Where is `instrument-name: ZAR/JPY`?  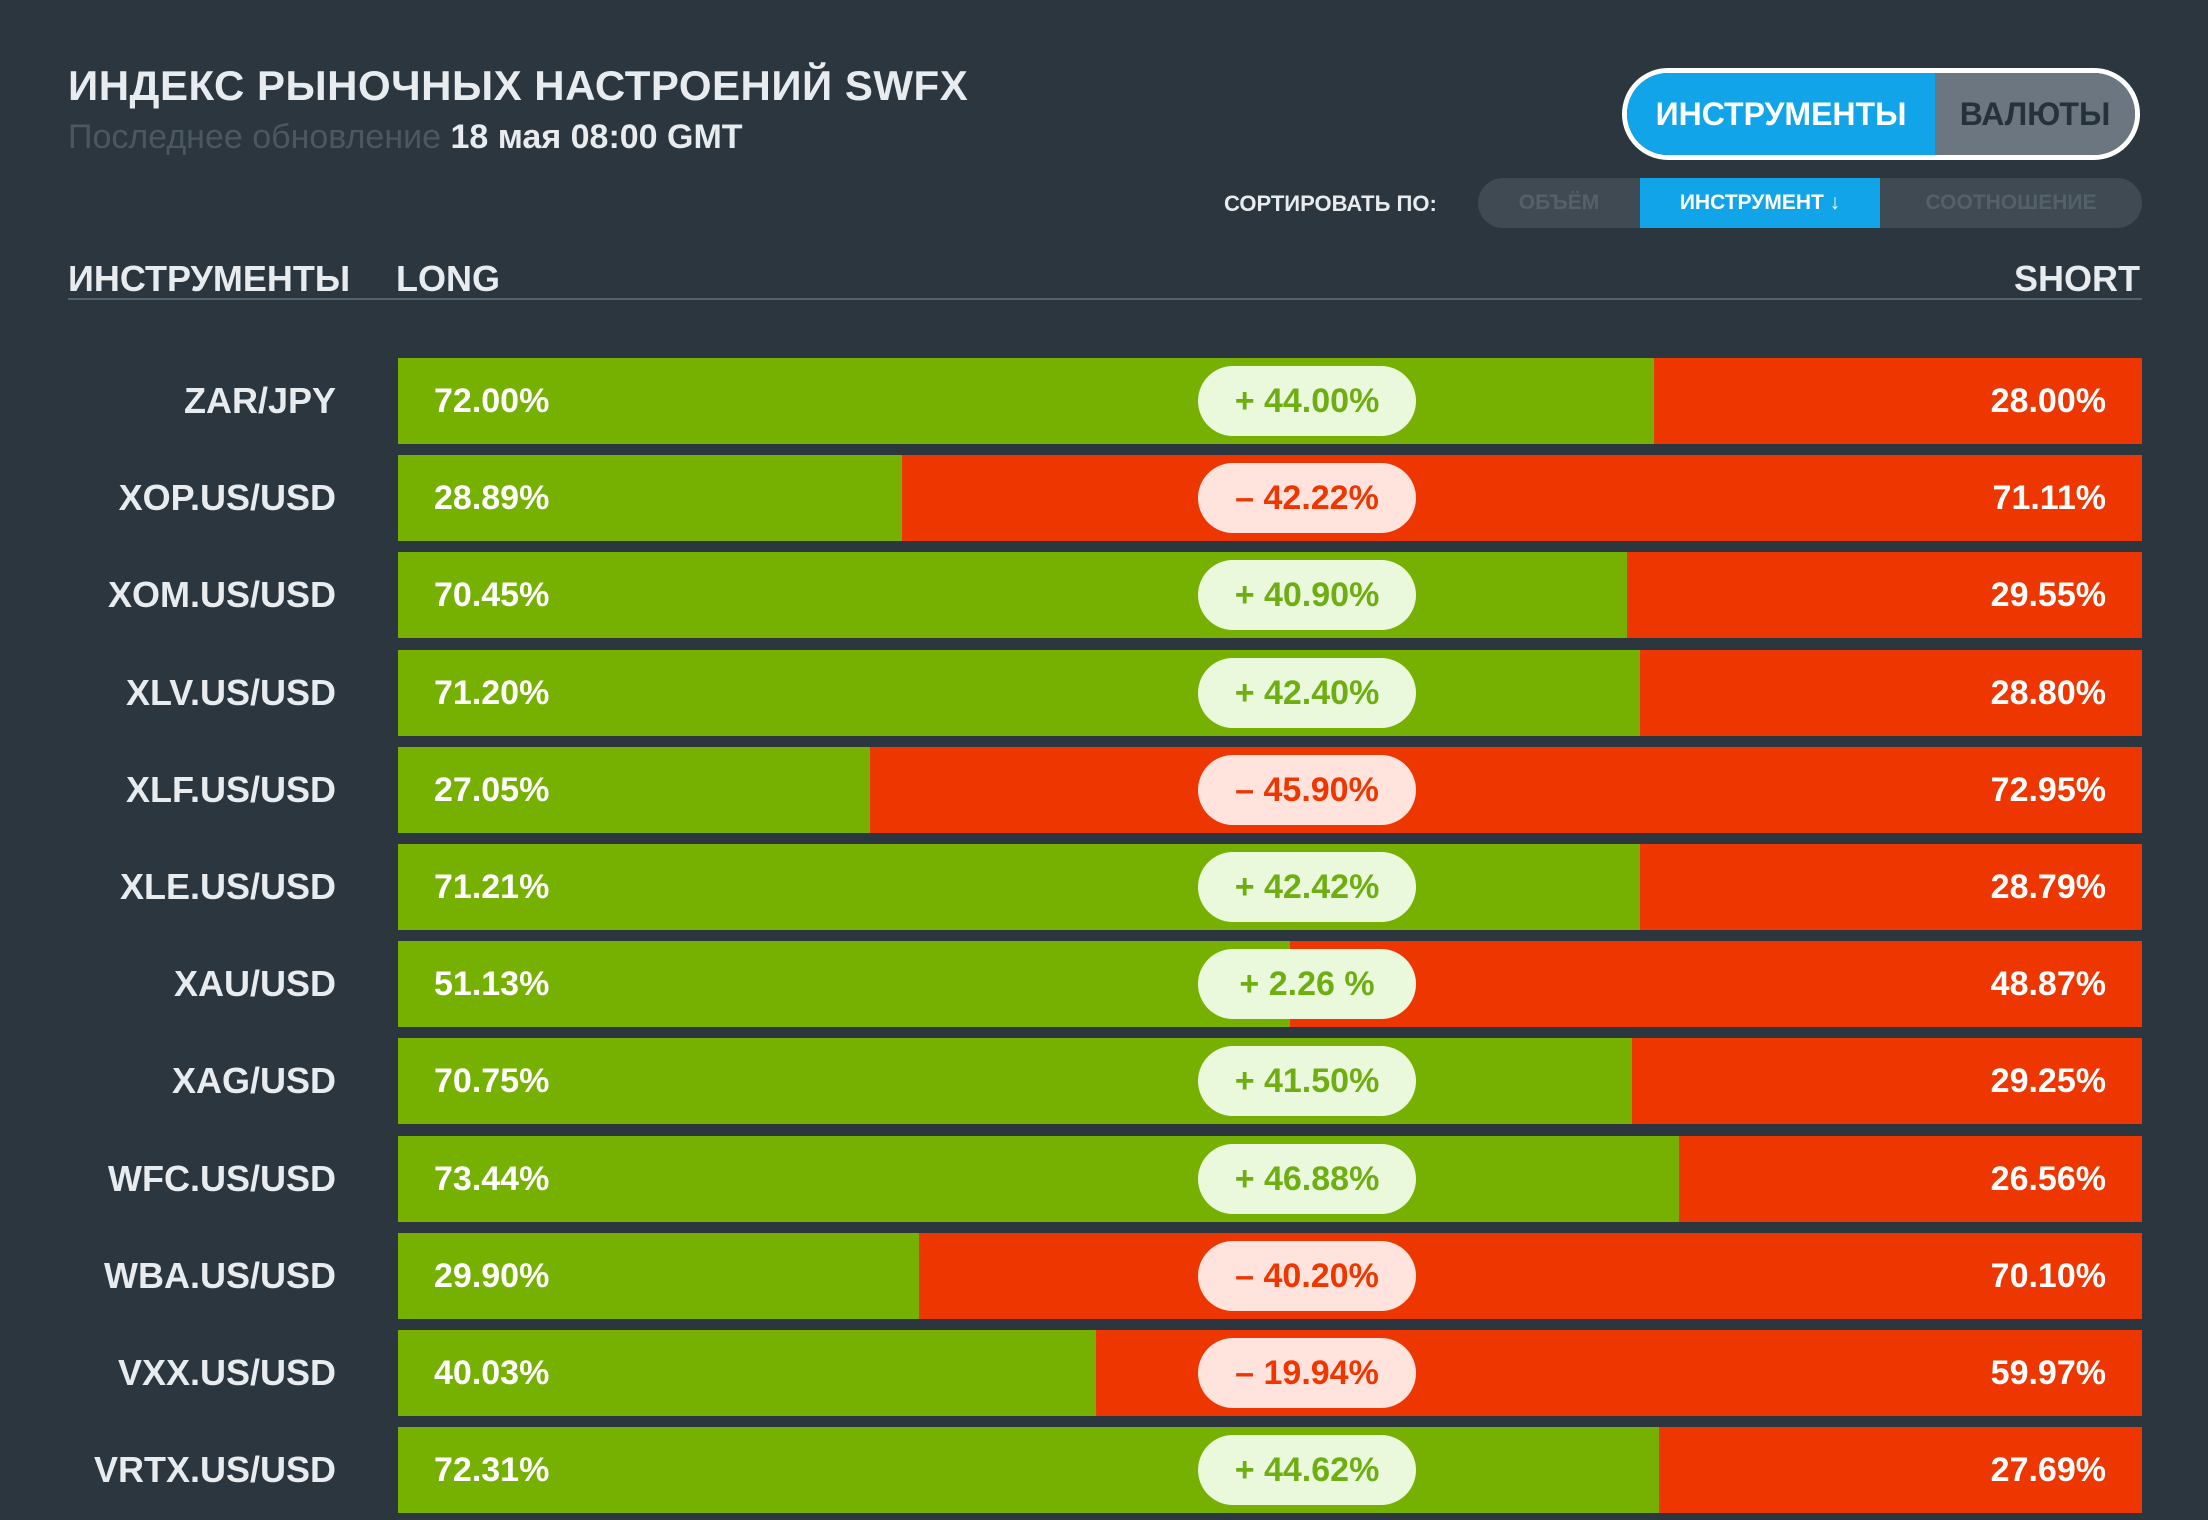 instrument-name: ZAR/JPY is located at coordinates (259, 400).